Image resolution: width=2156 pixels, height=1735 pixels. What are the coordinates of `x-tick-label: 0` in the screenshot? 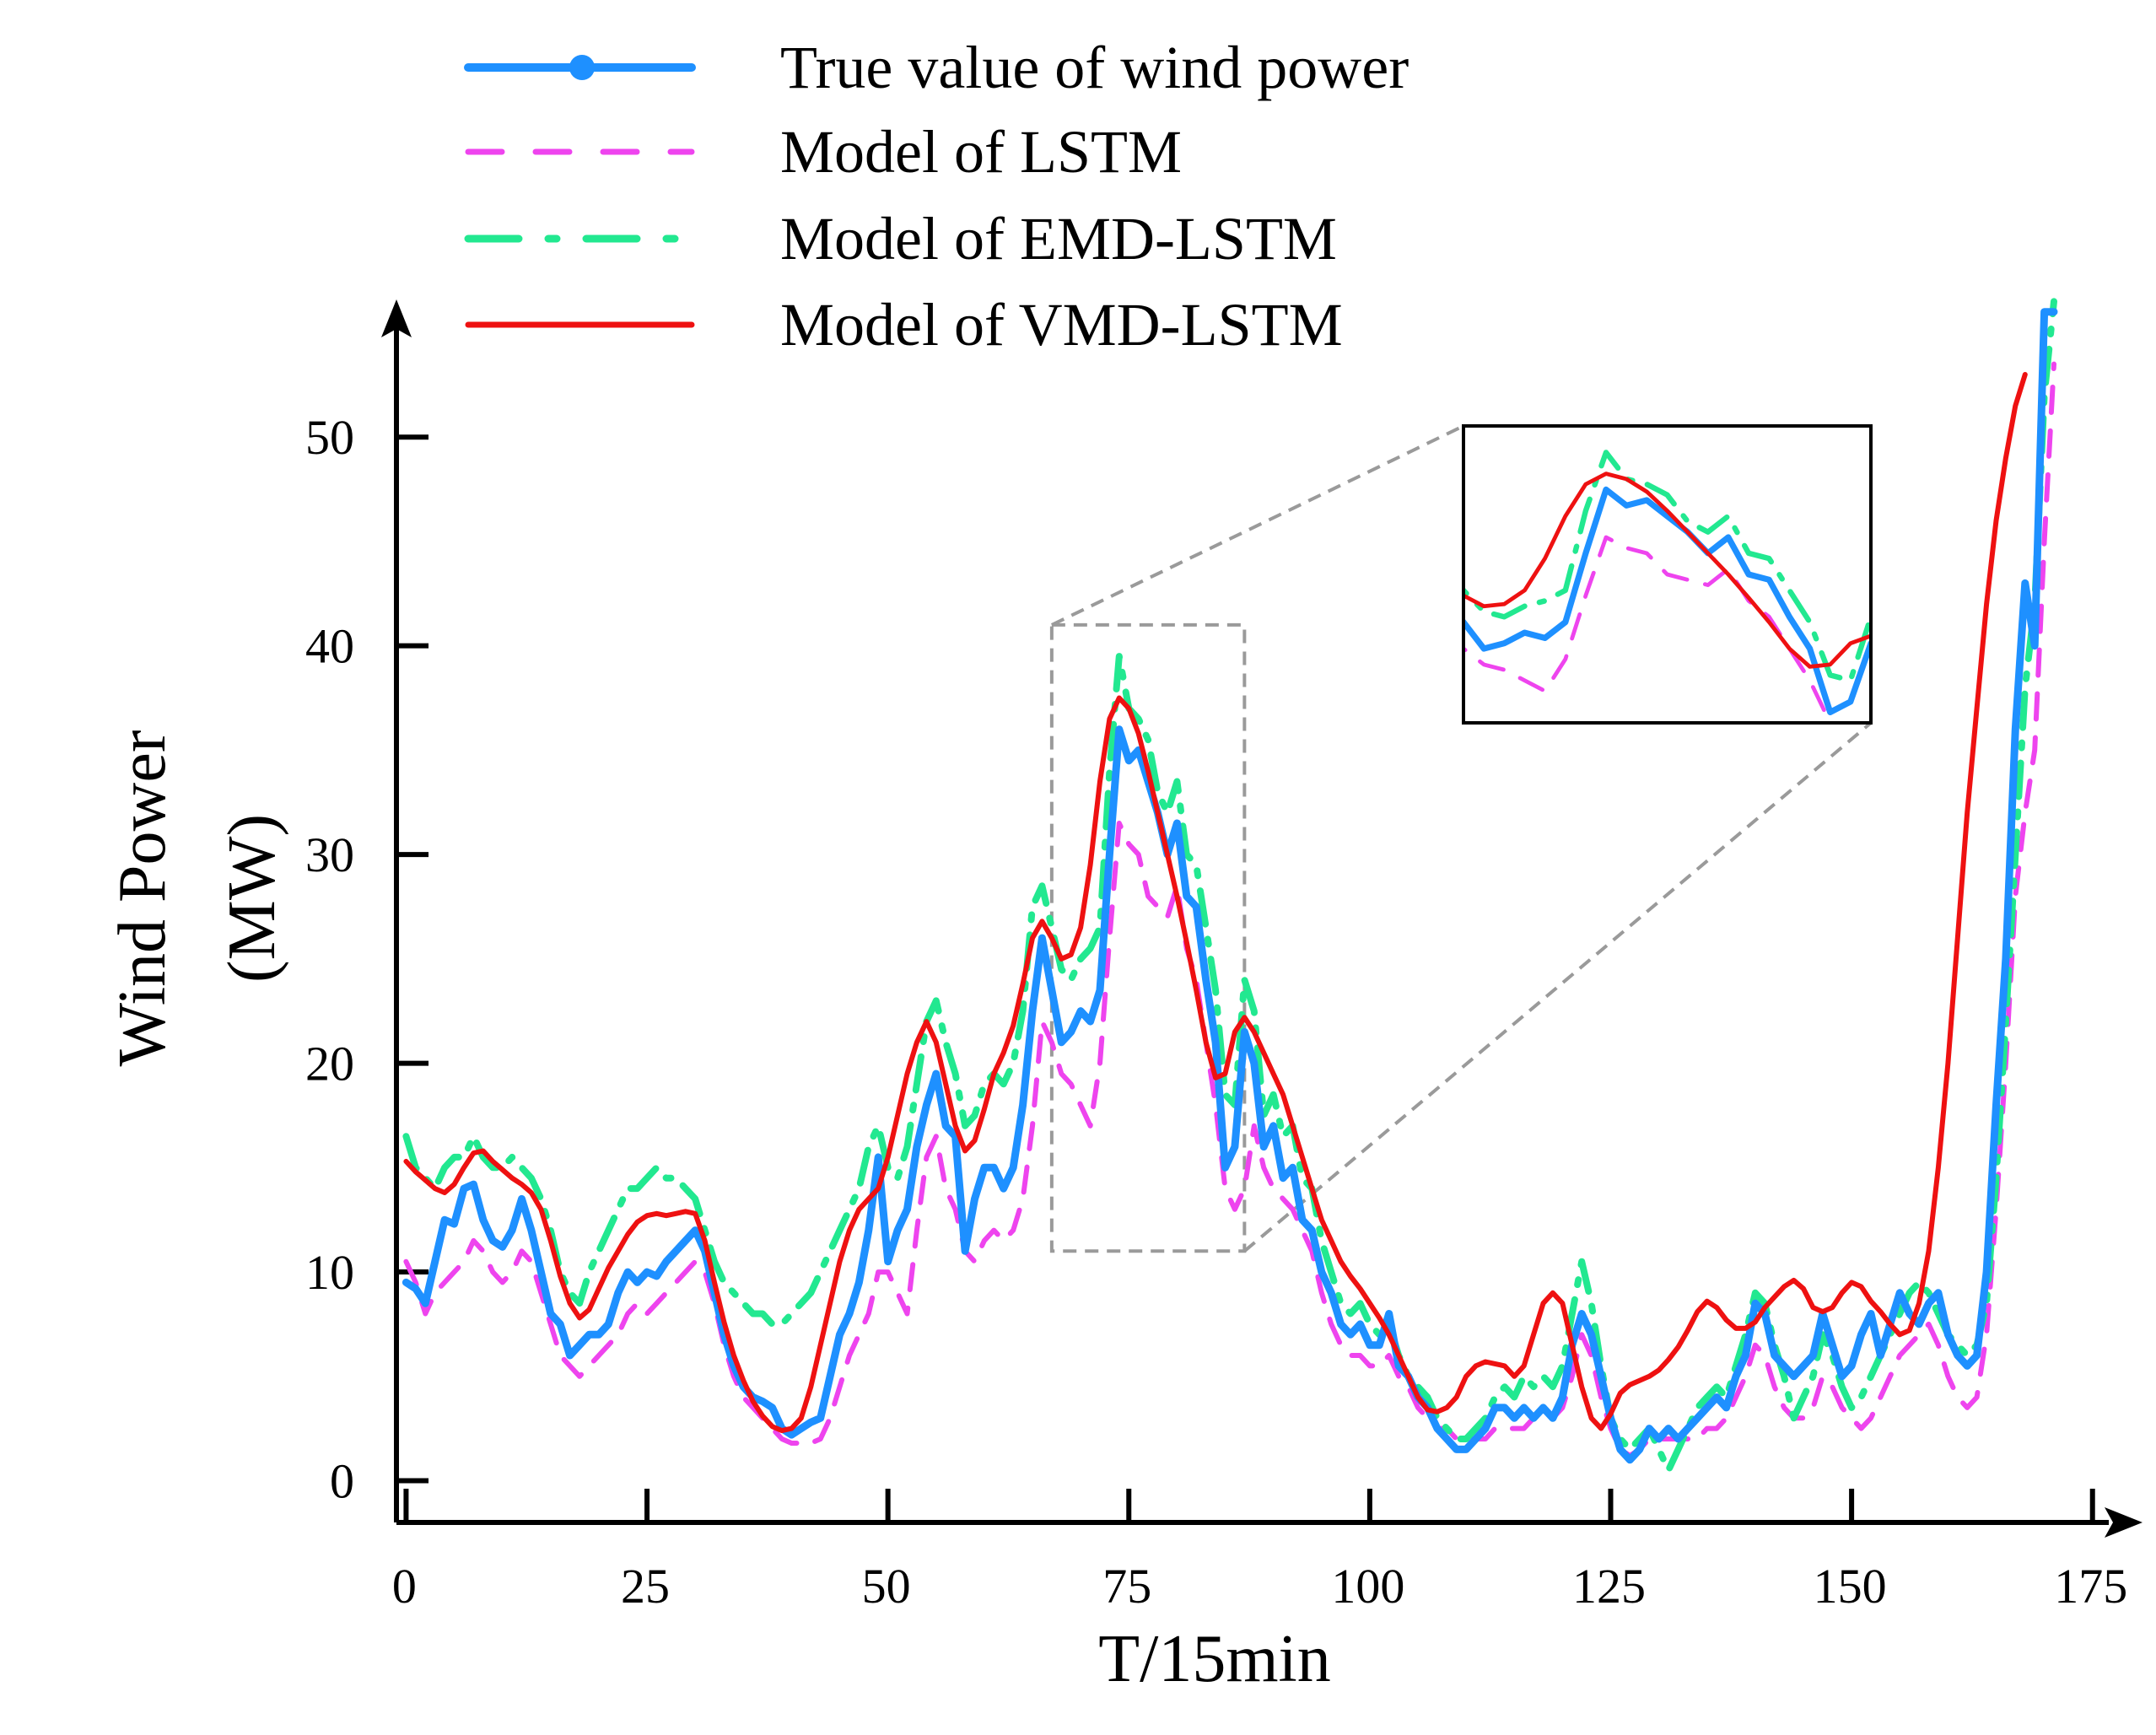 It's located at (404, 1586).